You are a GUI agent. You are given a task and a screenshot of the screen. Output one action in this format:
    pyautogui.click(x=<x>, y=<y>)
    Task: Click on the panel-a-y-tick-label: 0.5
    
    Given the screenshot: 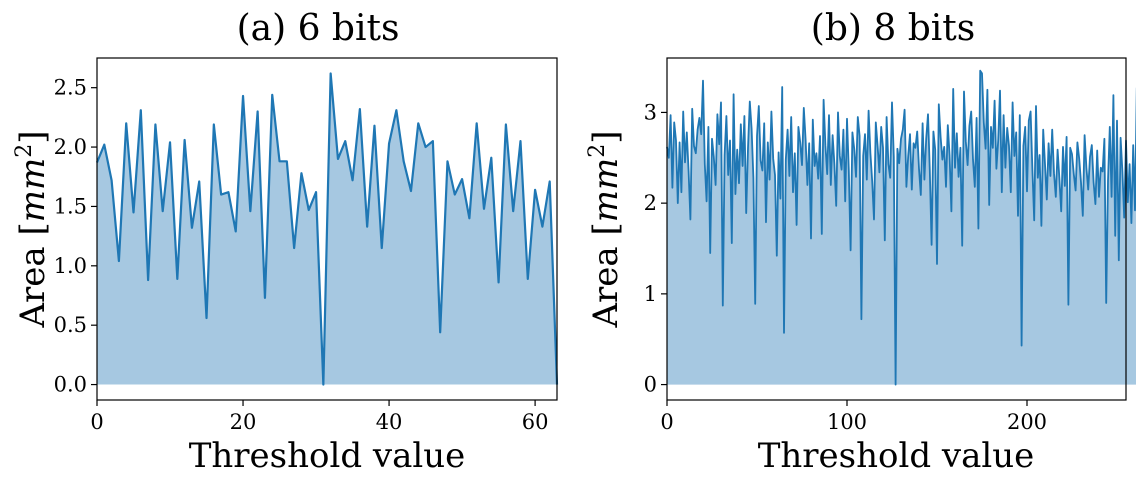 What is the action you would take?
    pyautogui.click(x=70, y=325)
    